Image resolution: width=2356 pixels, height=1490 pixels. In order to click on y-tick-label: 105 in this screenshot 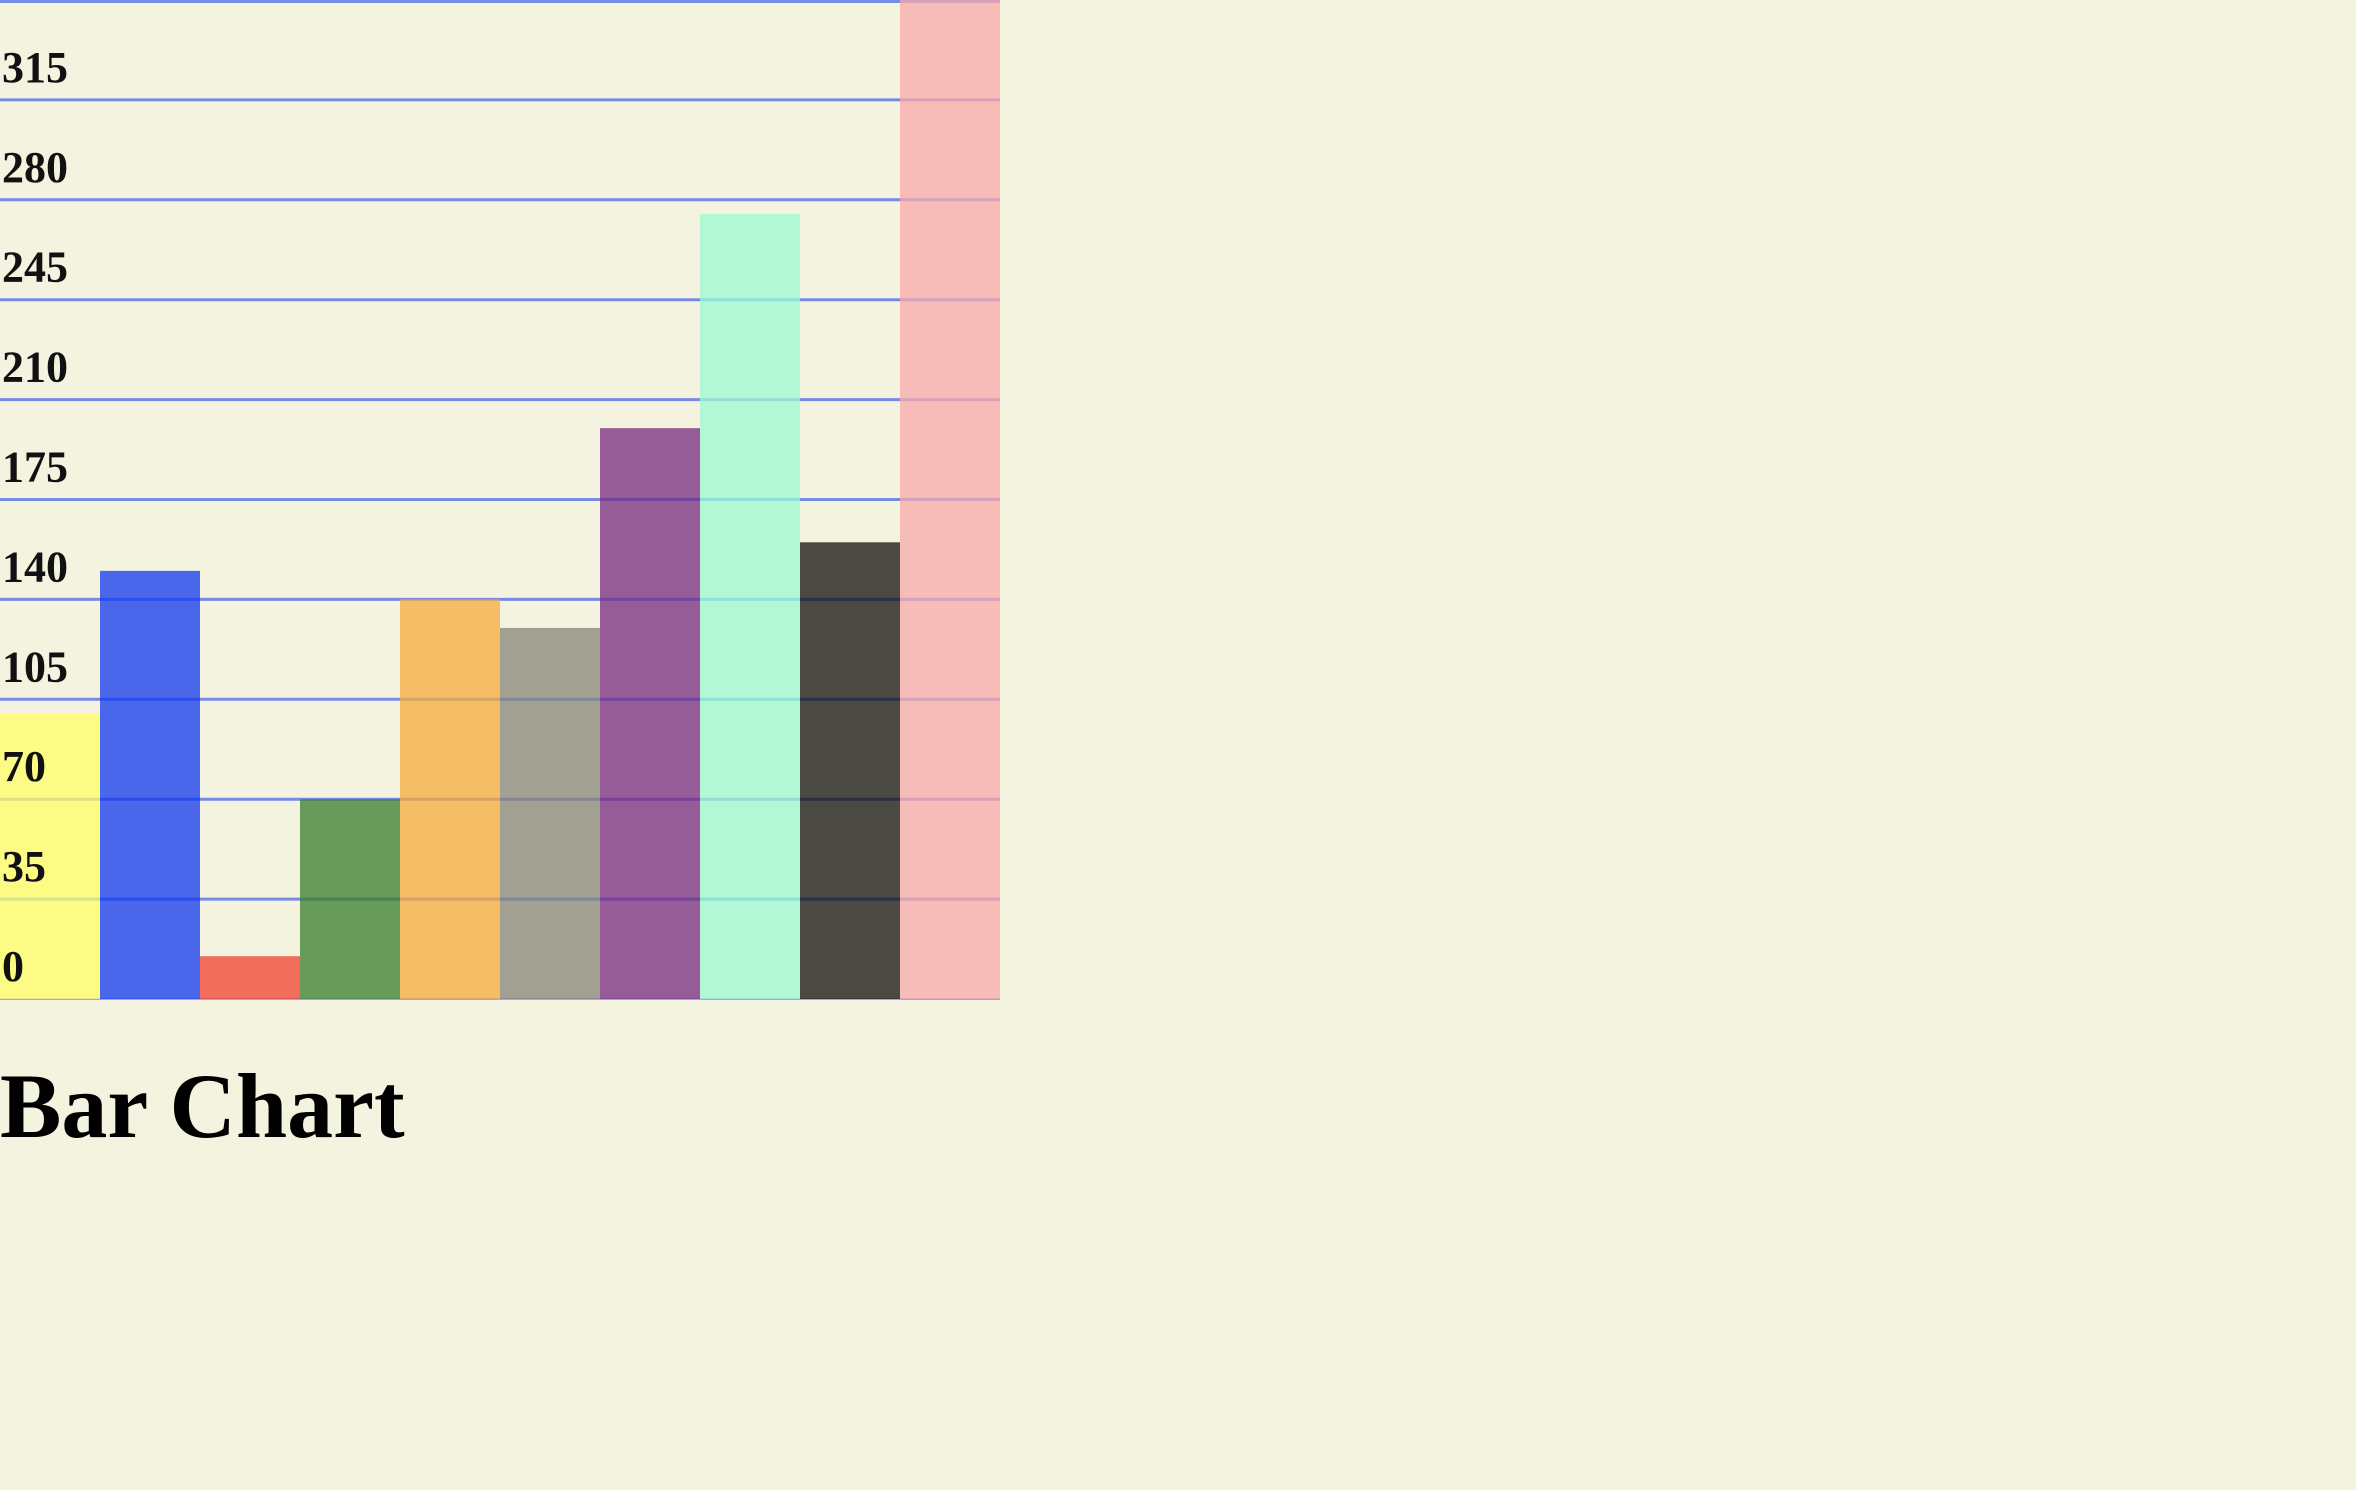, I will do `click(35, 666)`.